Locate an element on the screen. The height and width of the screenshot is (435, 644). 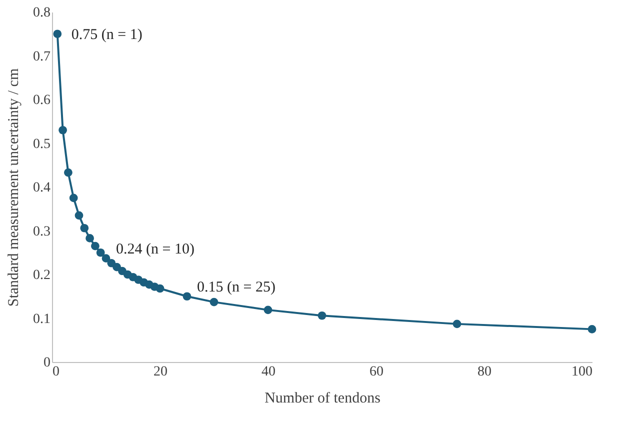
annotation: 0.15 (n = 25) is located at coordinates (236, 287).